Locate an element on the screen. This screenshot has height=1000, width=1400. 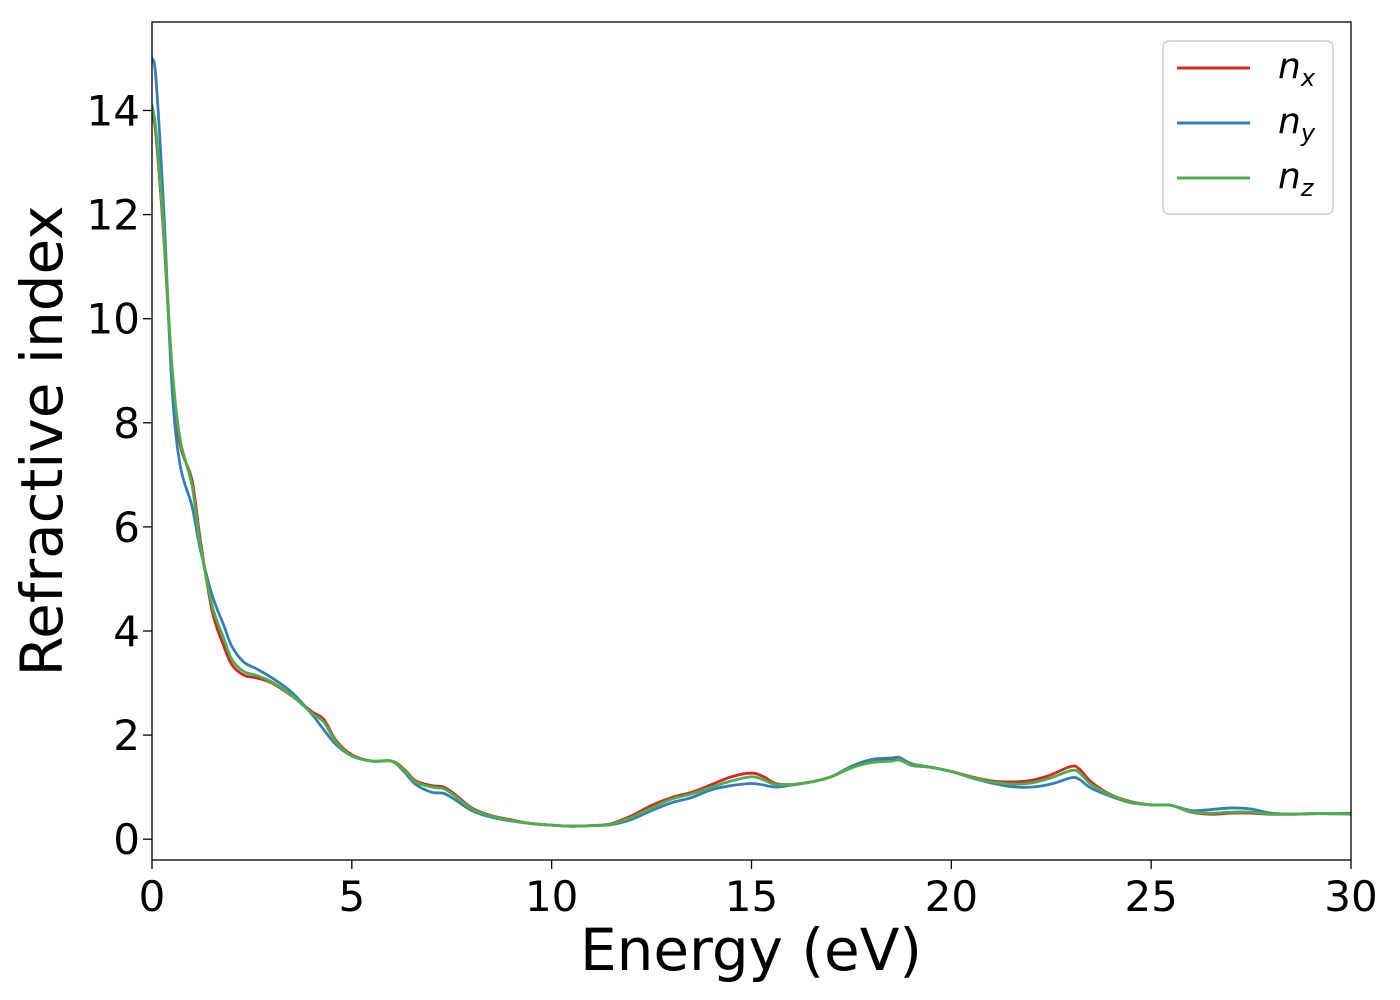
y-axis-ticks: 0 2 4 6 8 10 12 14 is located at coordinates (119, 475).